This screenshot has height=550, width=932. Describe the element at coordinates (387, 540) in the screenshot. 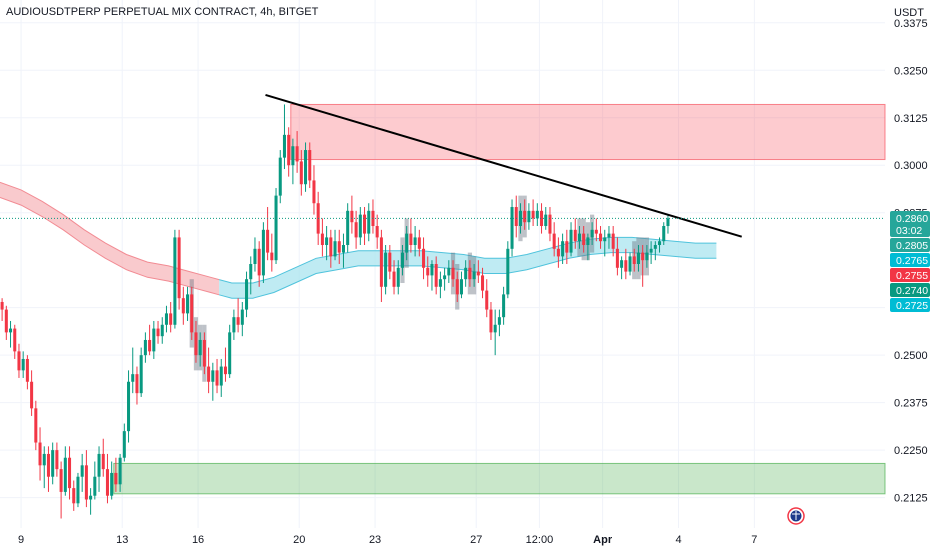

I see `x-axis: 9 13 16 20 23 27 12:00 Apr 4 7` at that location.